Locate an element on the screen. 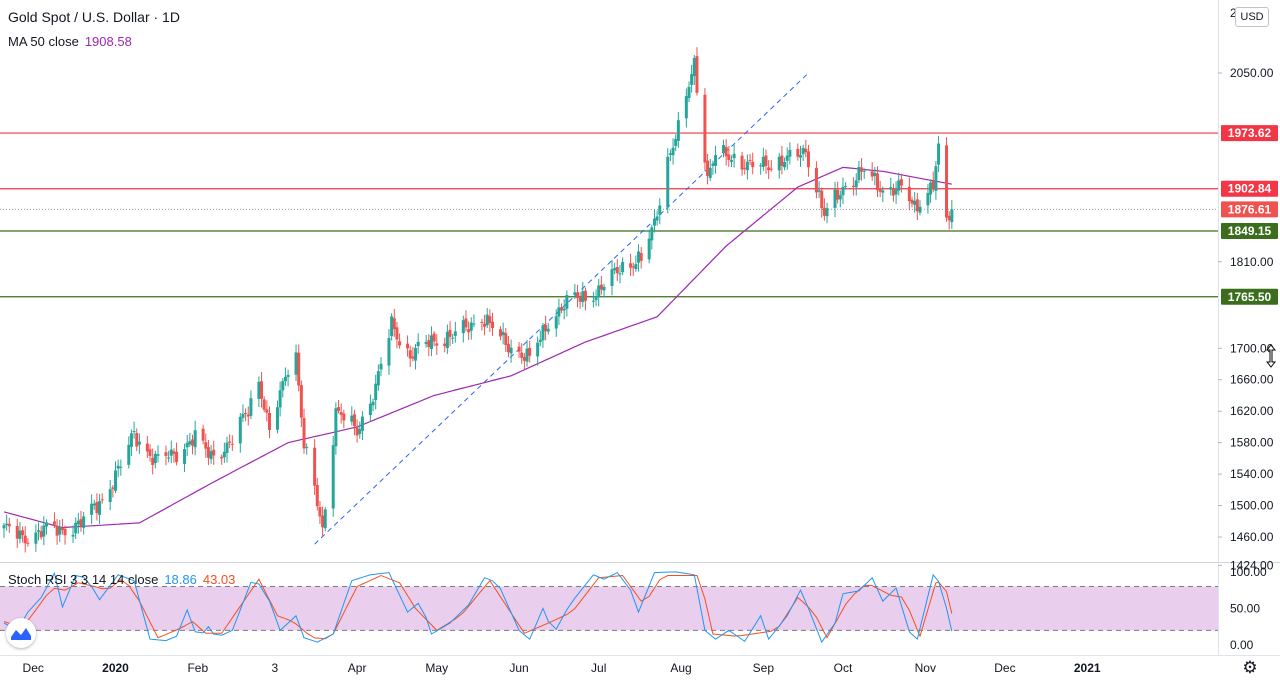  price-level-label: 1765.50 is located at coordinates (1250, 297).